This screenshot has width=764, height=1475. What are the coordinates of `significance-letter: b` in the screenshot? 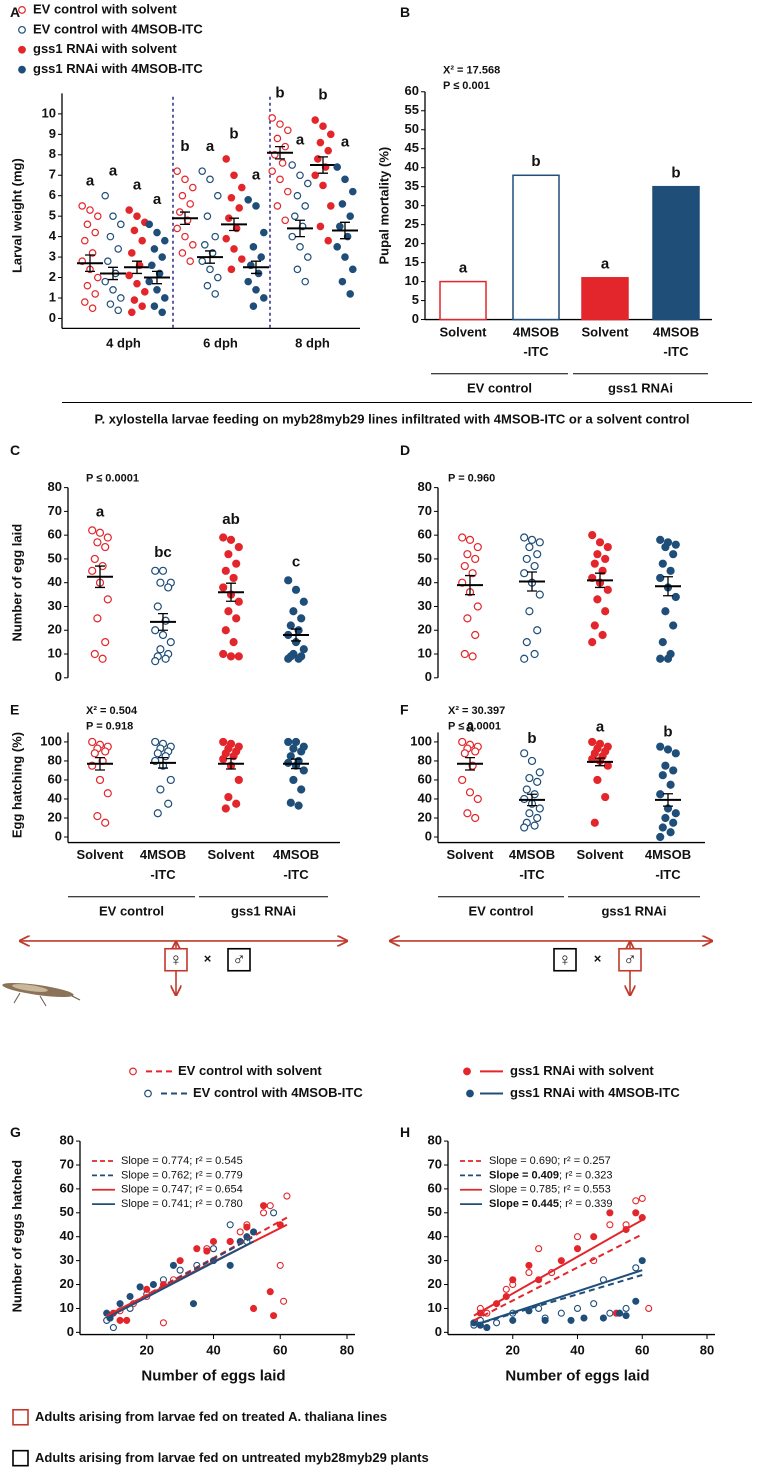 It's located at (233, 134).